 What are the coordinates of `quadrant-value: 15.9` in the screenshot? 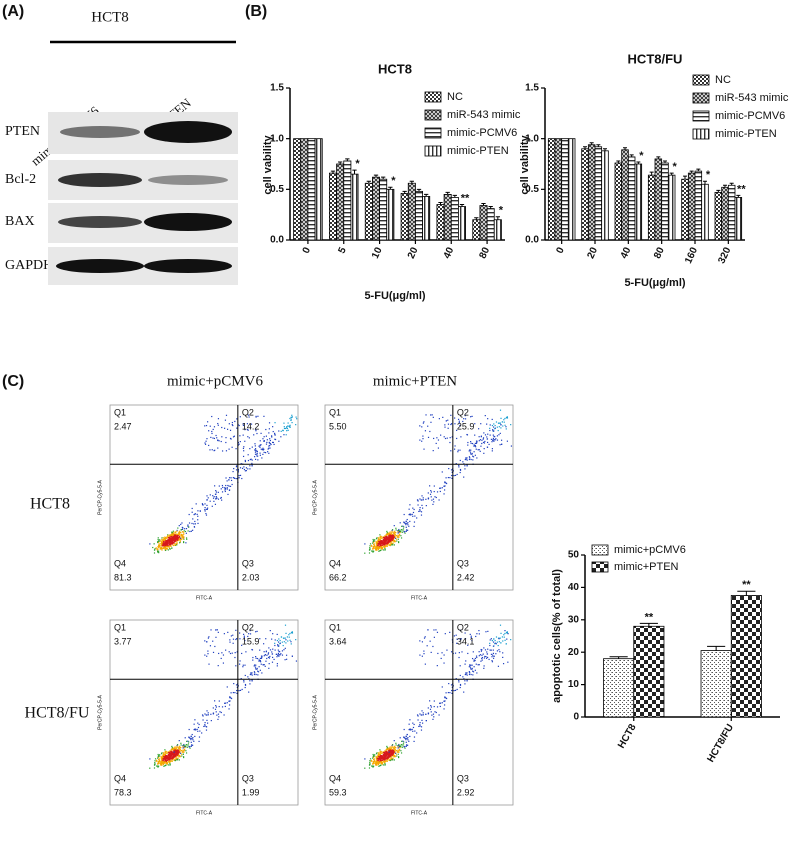 It's located at (251, 641).